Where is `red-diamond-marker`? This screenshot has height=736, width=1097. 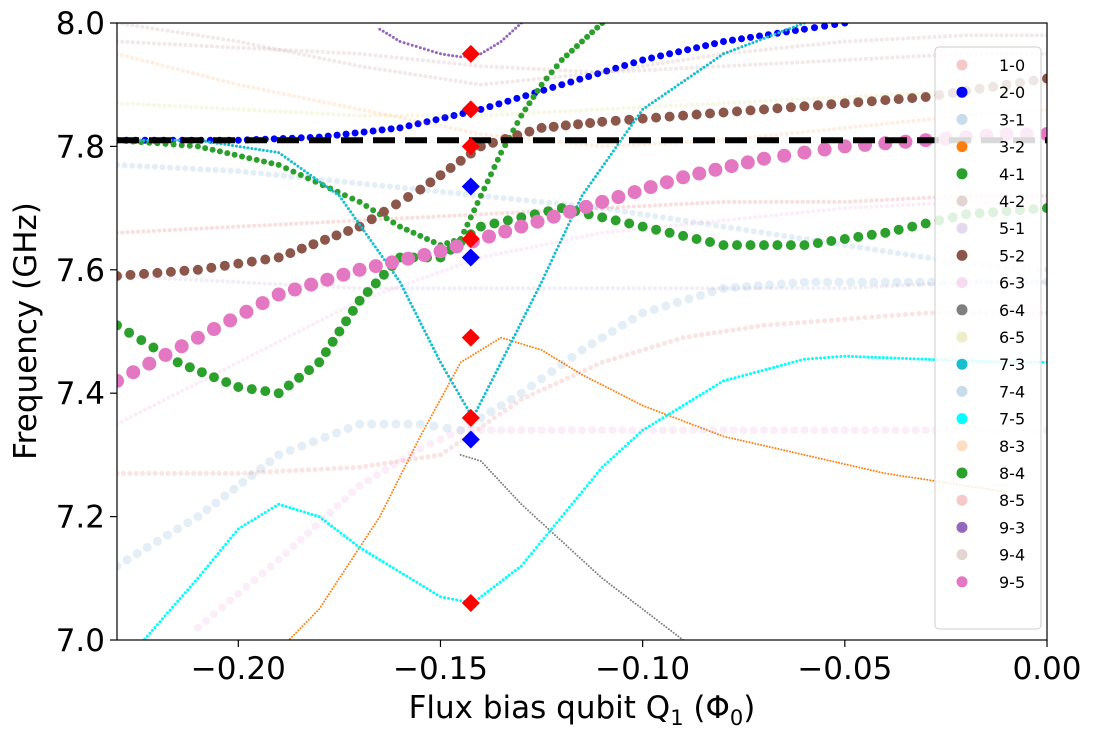 red-diamond-marker is located at coordinates (470, 238).